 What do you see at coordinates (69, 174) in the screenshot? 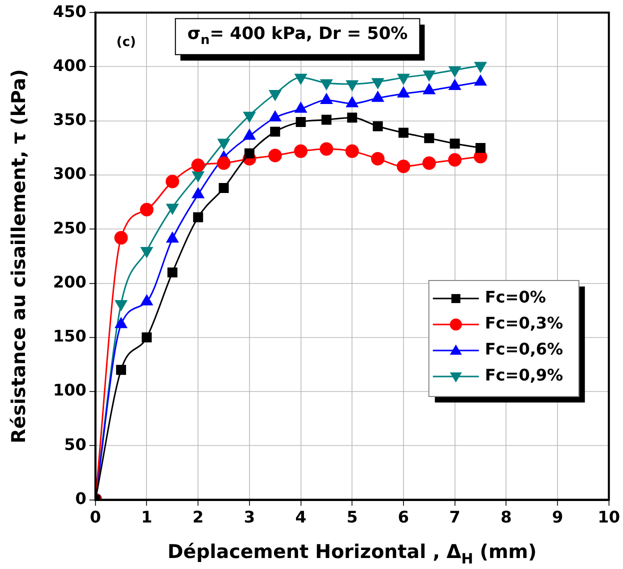
I see `y-tick-label: 300` at bounding box center [69, 174].